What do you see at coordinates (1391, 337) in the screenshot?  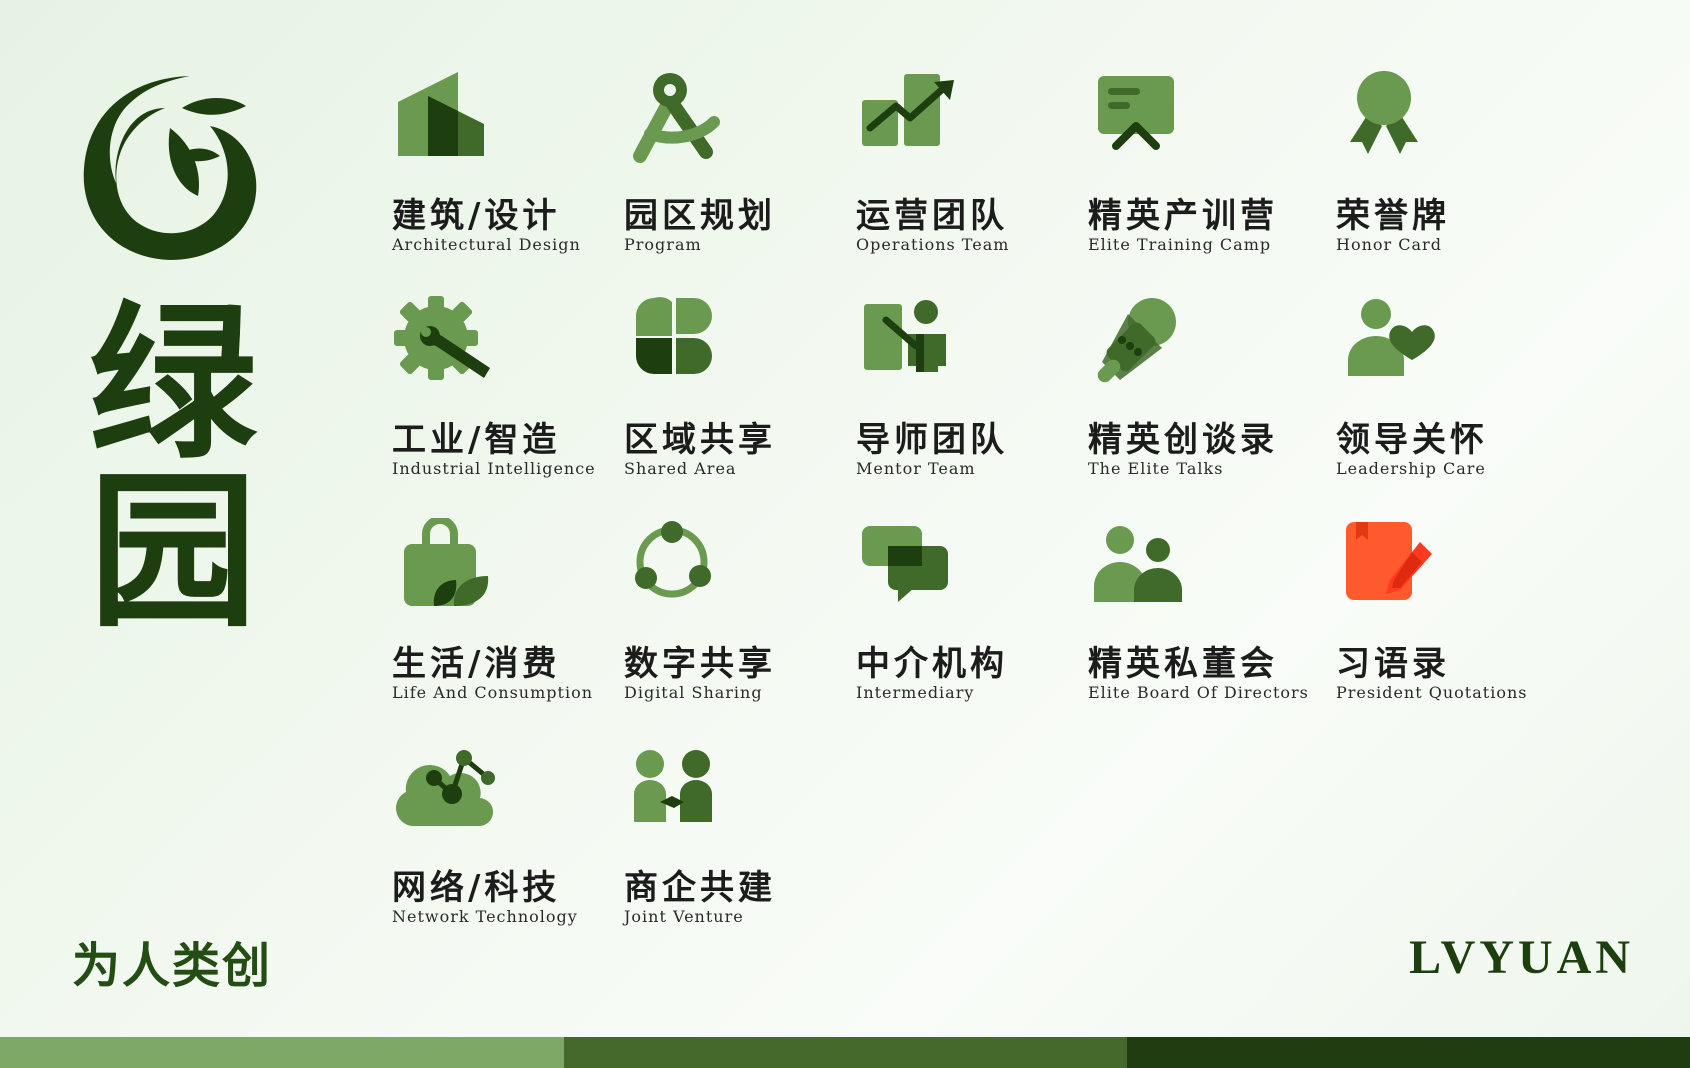 I see `person-heart-icon` at bounding box center [1391, 337].